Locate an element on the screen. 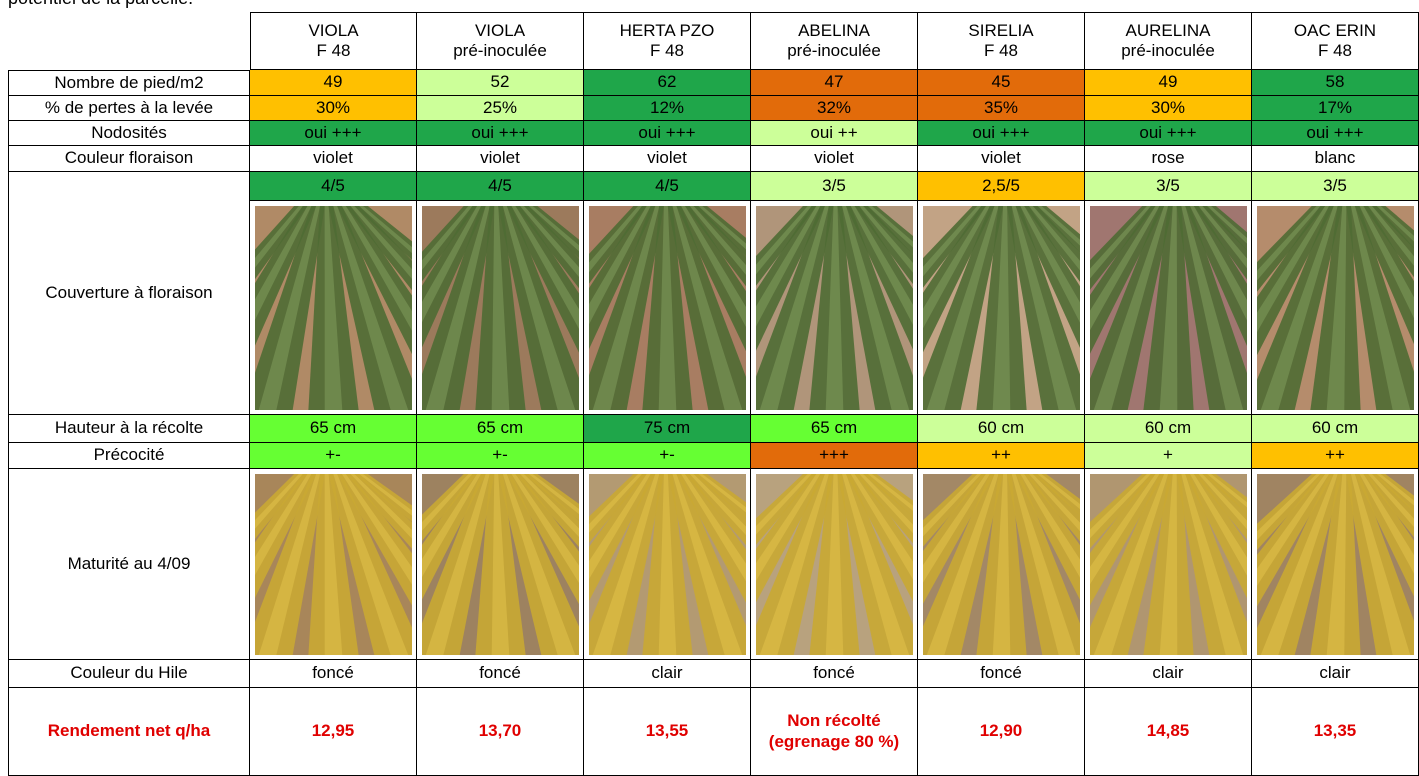  value-text: 52 is located at coordinates (500, 82).